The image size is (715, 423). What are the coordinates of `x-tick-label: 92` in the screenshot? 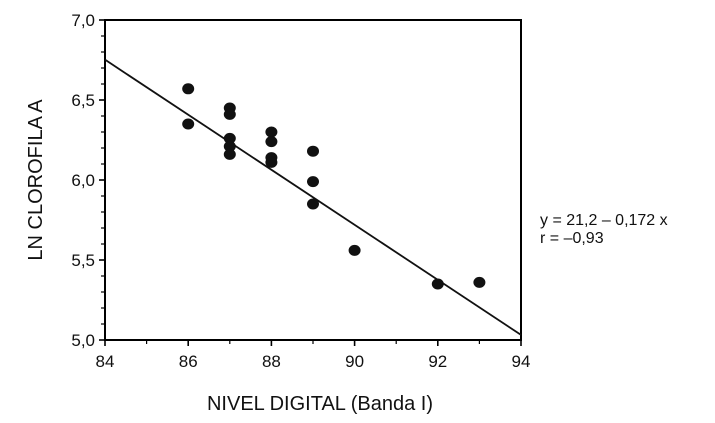 It's located at (437, 361).